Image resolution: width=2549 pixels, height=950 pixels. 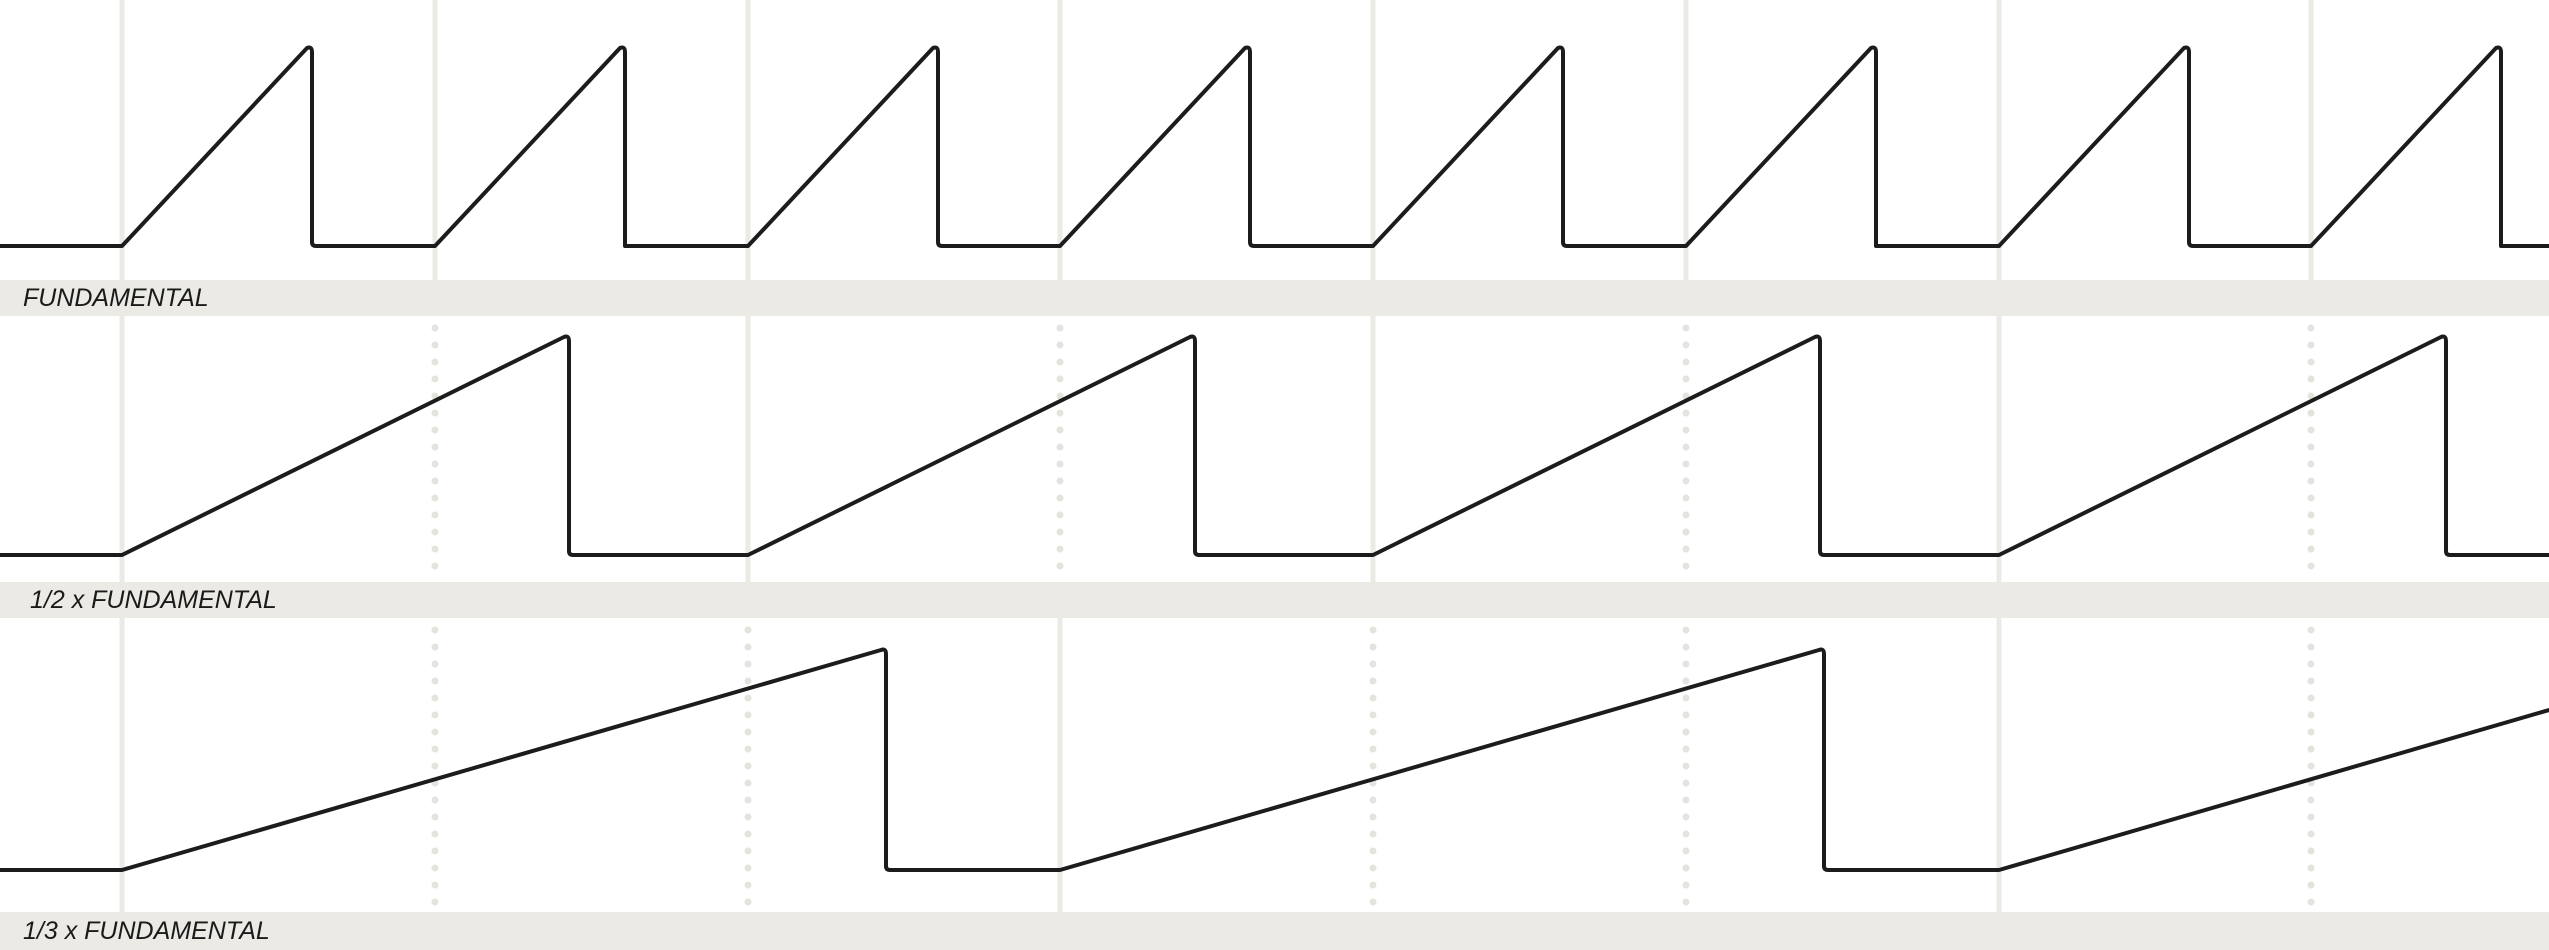 What do you see at coordinates (153, 600) in the screenshot?
I see `panel-label-half: 1/2 x FUNDAMENTAL` at bounding box center [153, 600].